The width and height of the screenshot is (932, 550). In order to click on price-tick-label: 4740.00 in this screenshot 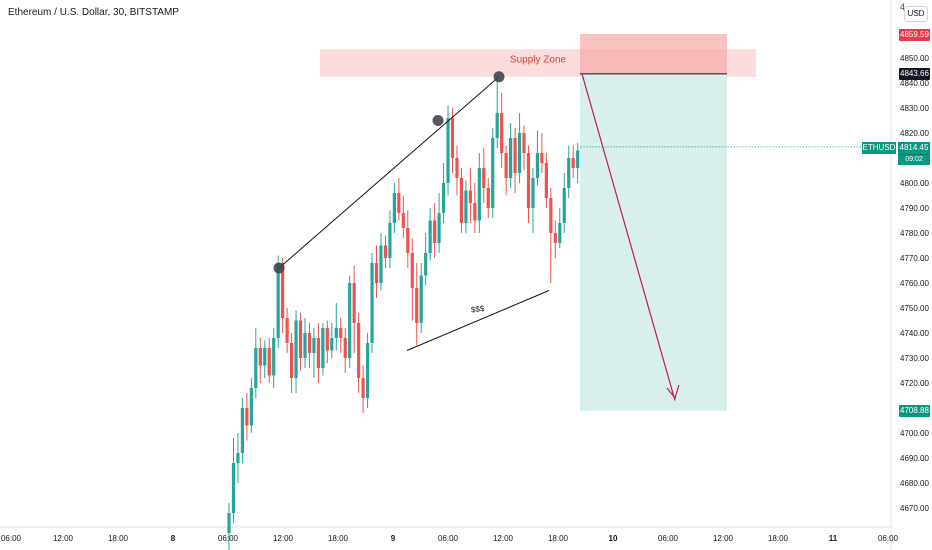, I will do `click(914, 333)`.